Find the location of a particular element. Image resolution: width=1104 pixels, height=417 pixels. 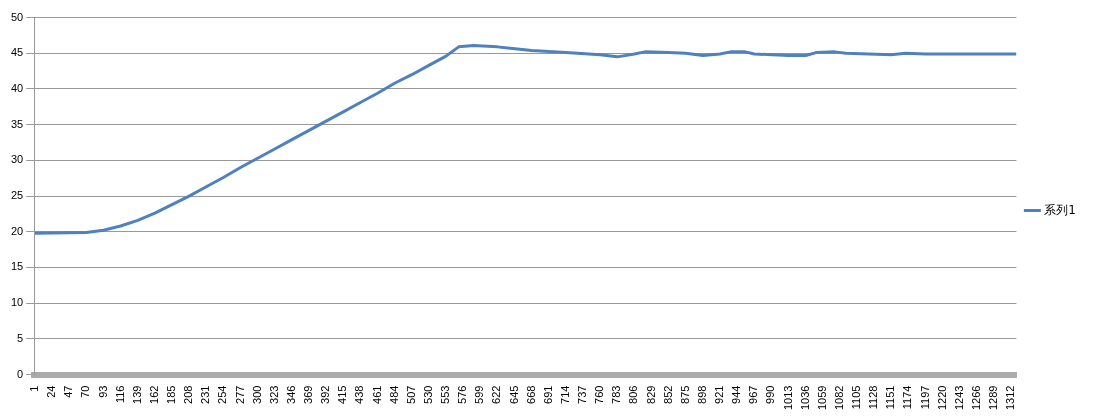

x-tick-label: 875 is located at coordinates (684, 394).